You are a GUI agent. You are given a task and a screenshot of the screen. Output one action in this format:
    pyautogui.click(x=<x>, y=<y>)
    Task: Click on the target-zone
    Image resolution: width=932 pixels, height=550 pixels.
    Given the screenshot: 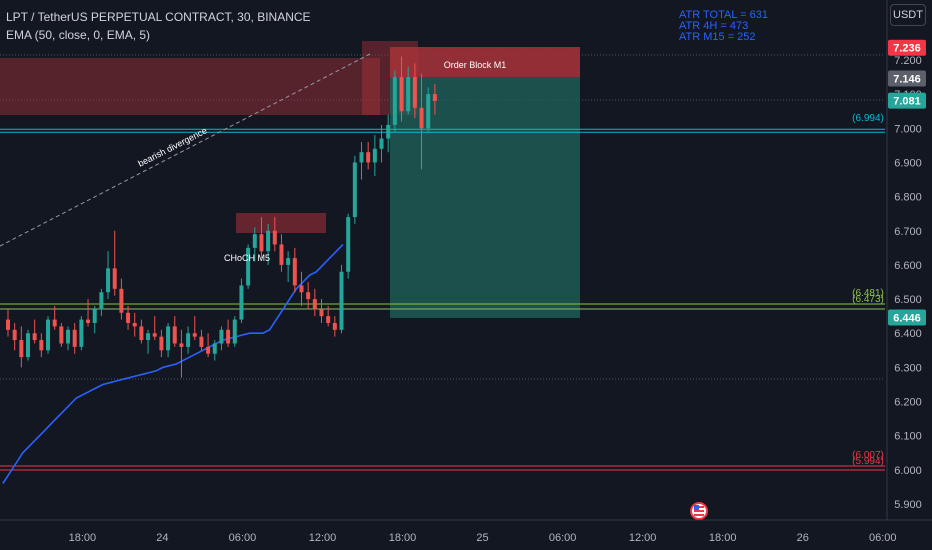 What is the action you would take?
    pyautogui.click(x=485, y=197)
    